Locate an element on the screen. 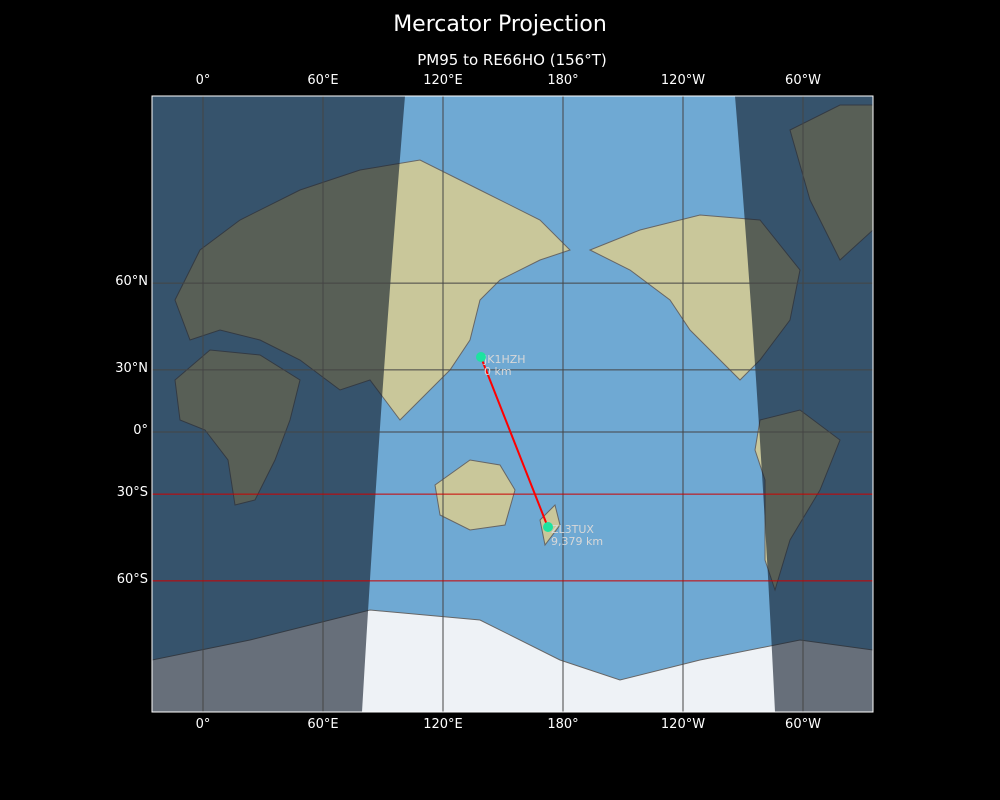 Image resolution: width=1000 pixels, height=800 pixels. lon-tick-label-bottom: 120°W is located at coordinates (683, 724).